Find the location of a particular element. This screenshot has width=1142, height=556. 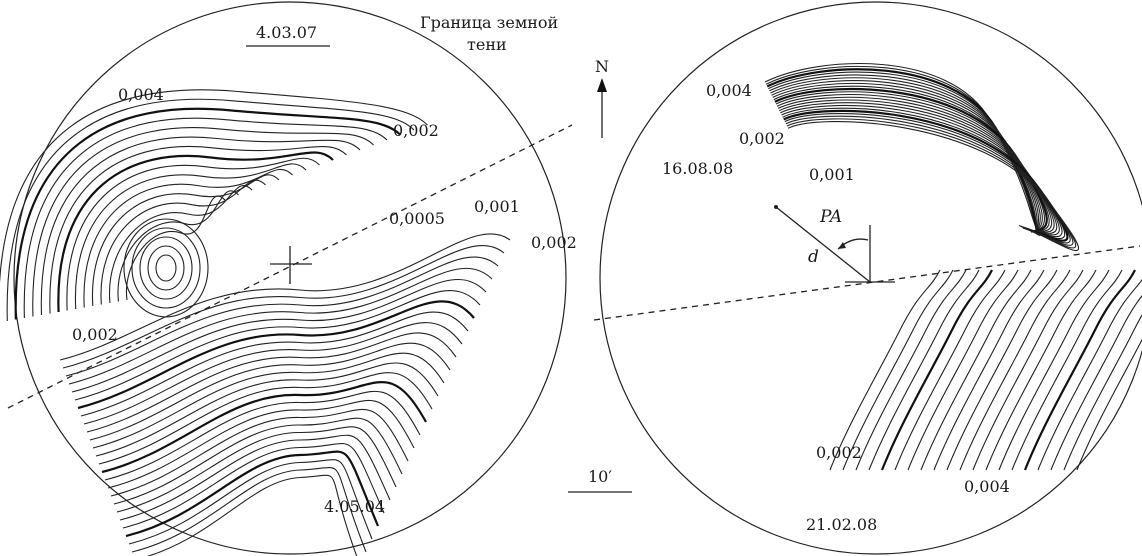

north-arrow: N is located at coordinates (602, 97).